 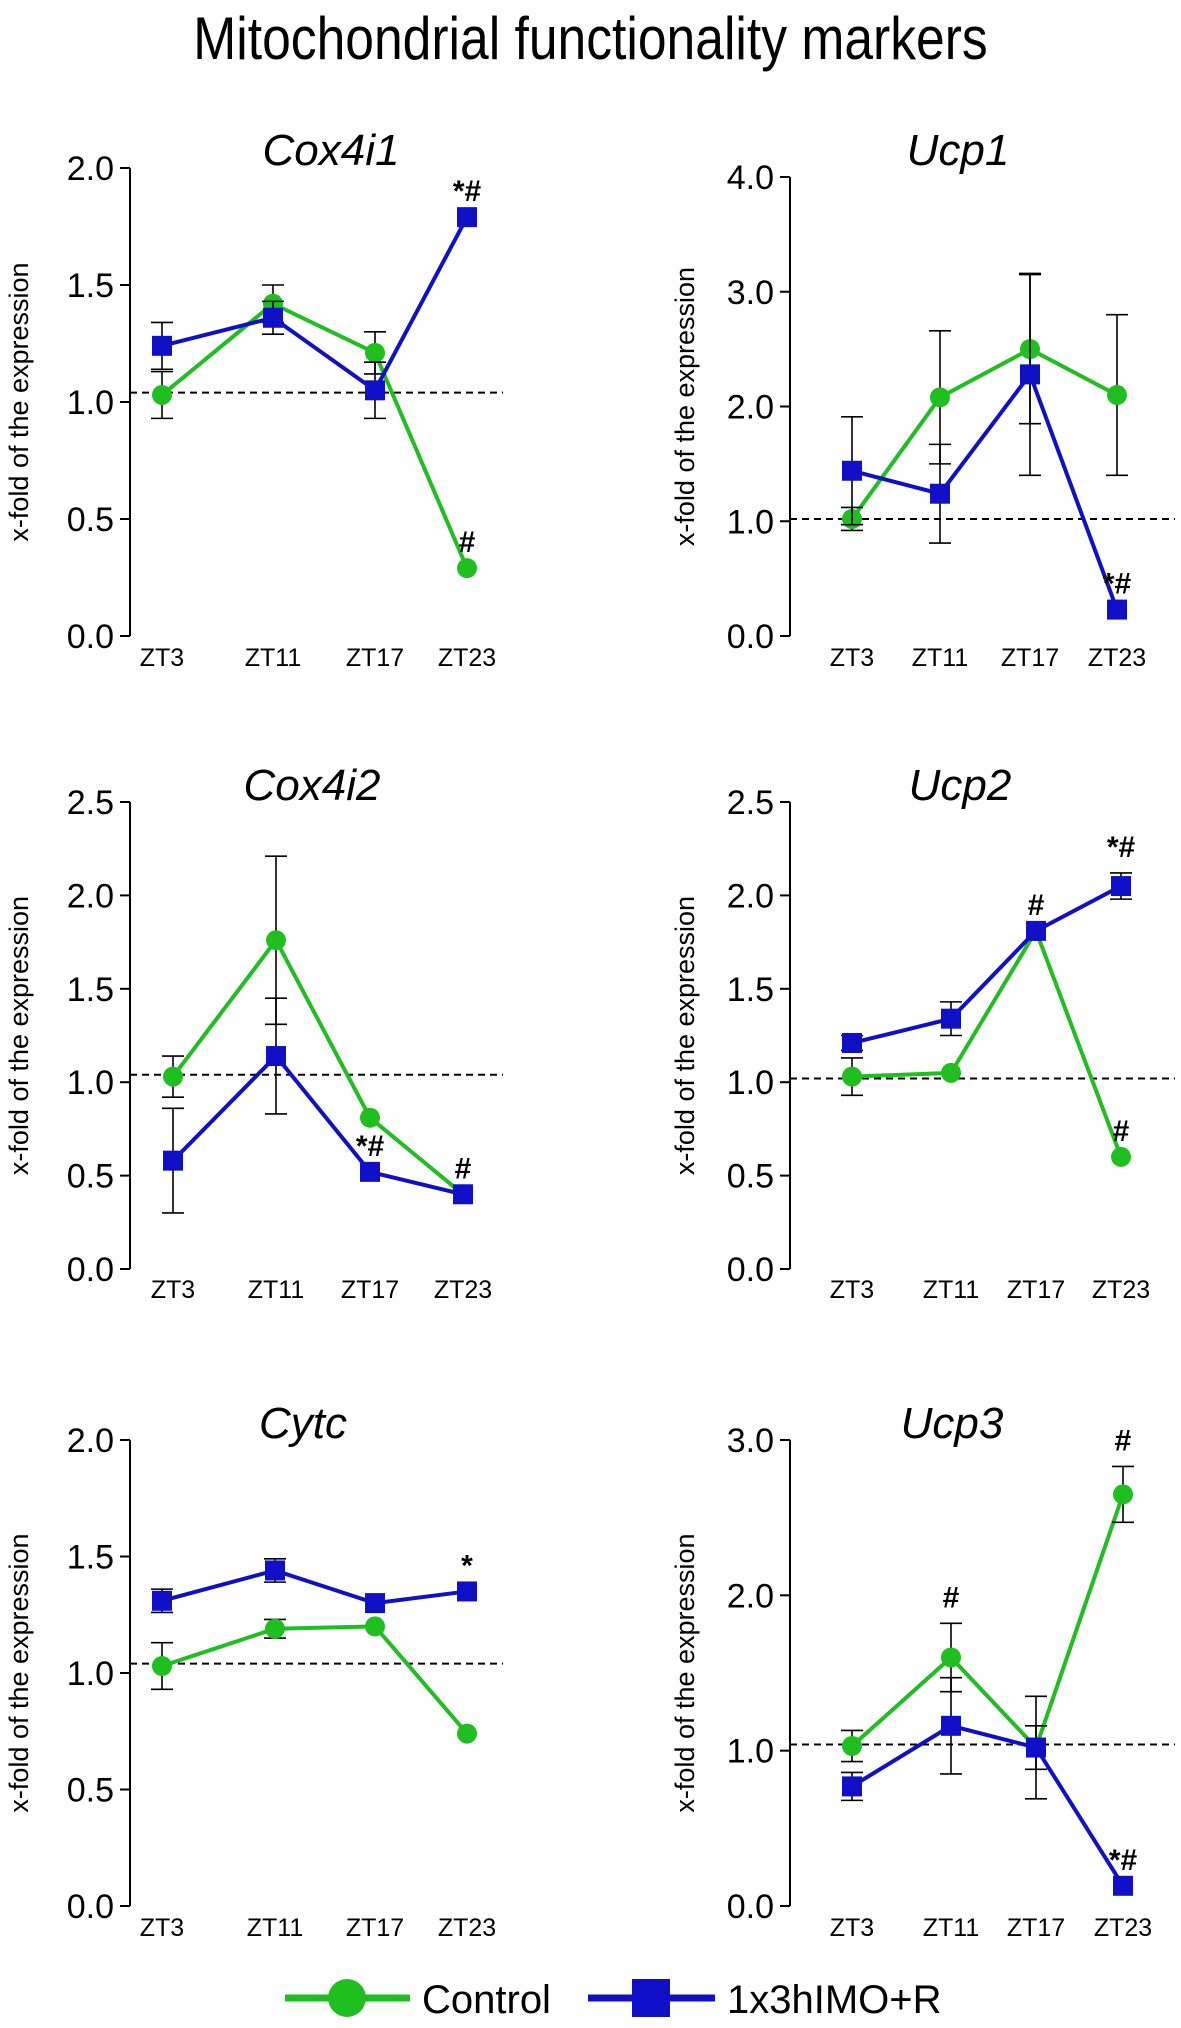 I want to click on legend-item-control: Control, so click(x=418, y=2000).